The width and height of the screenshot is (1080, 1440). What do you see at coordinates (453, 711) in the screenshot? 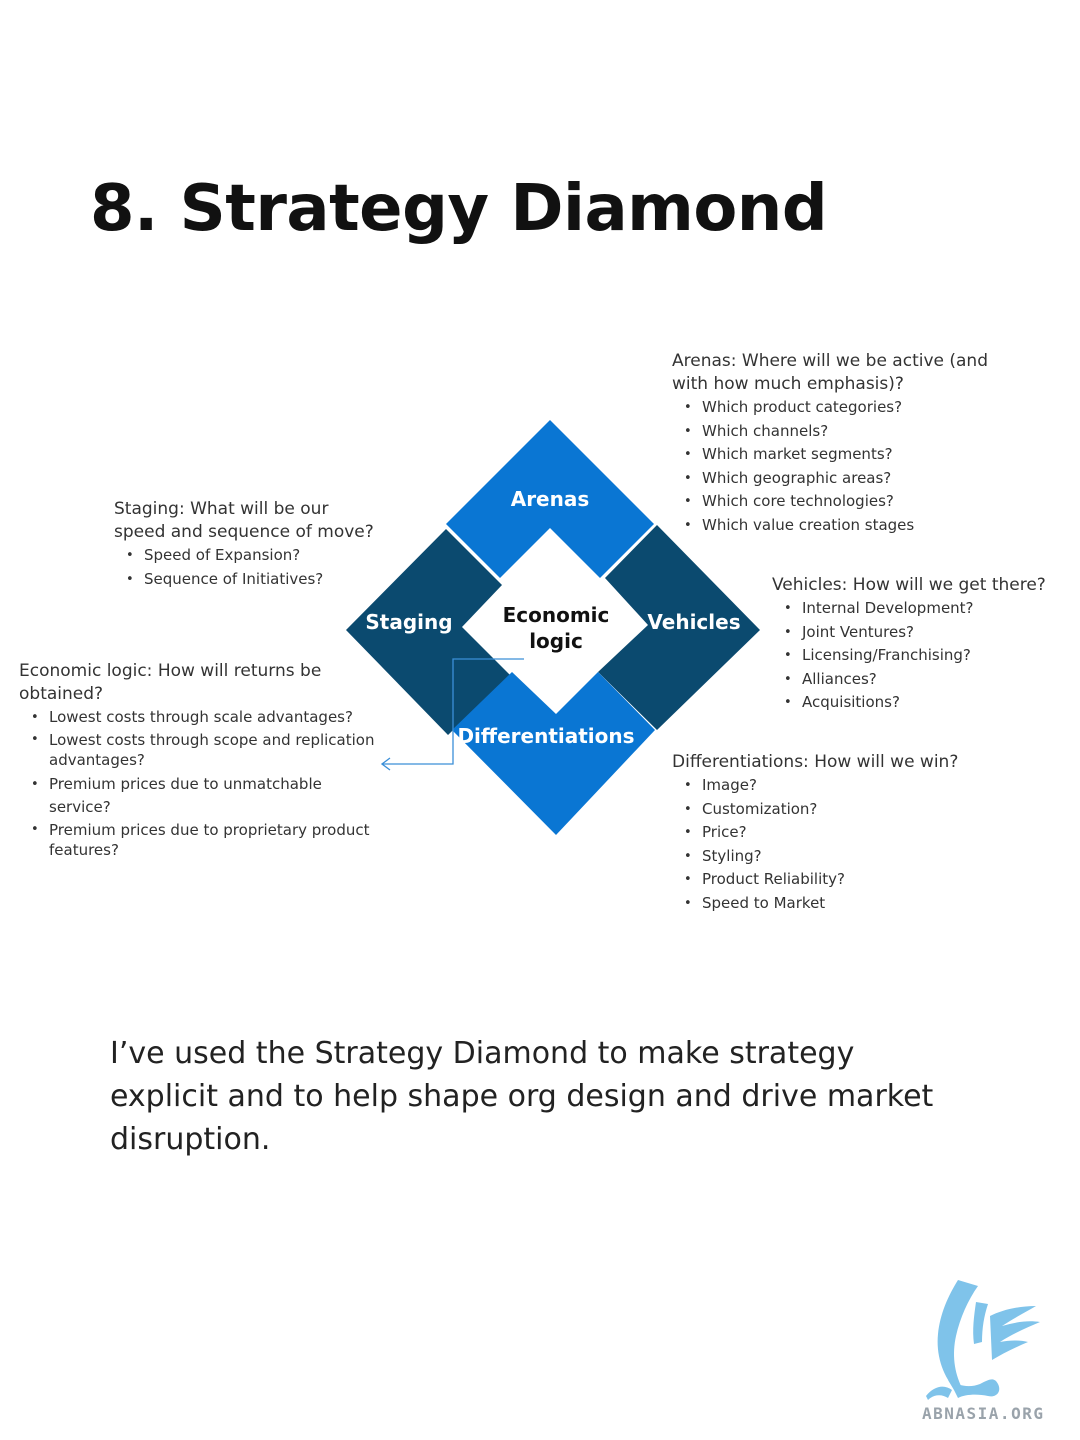
I see `economic-logic-connector` at bounding box center [453, 711].